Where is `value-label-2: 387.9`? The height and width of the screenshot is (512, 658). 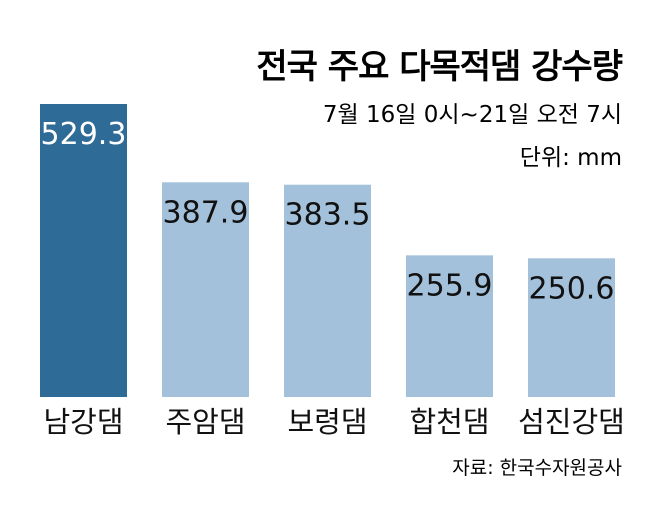
value-label-2: 387.9 is located at coordinates (206, 212).